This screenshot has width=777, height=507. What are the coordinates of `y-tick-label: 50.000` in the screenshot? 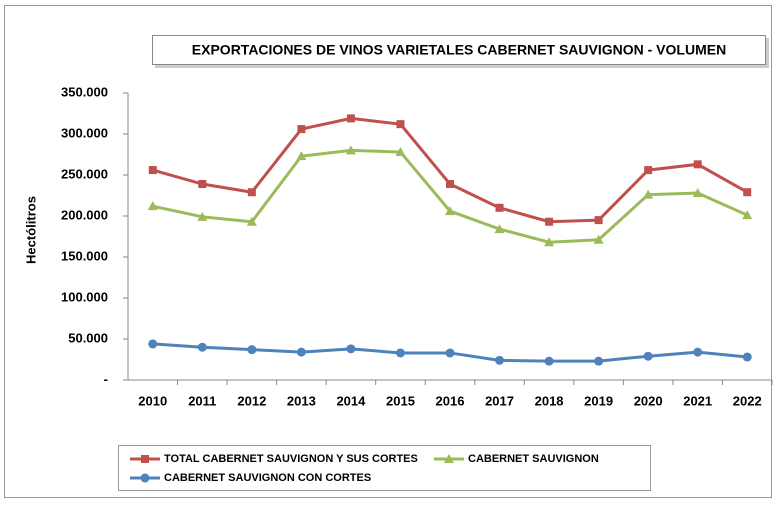 It's located at (88, 337).